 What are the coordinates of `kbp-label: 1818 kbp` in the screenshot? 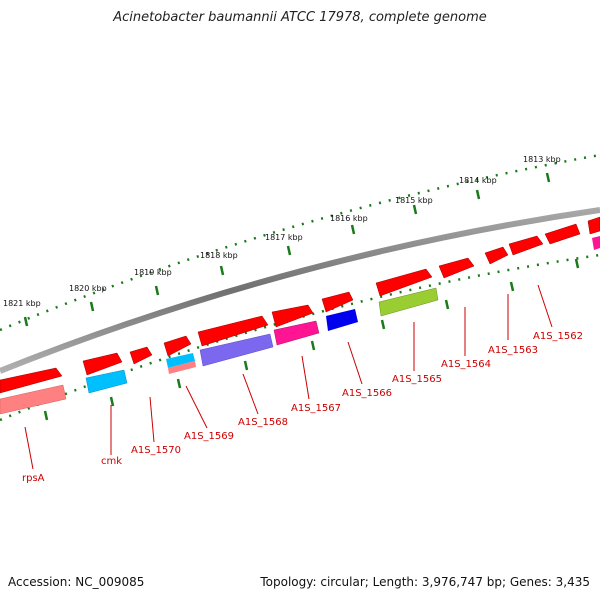 It's located at (219, 255).